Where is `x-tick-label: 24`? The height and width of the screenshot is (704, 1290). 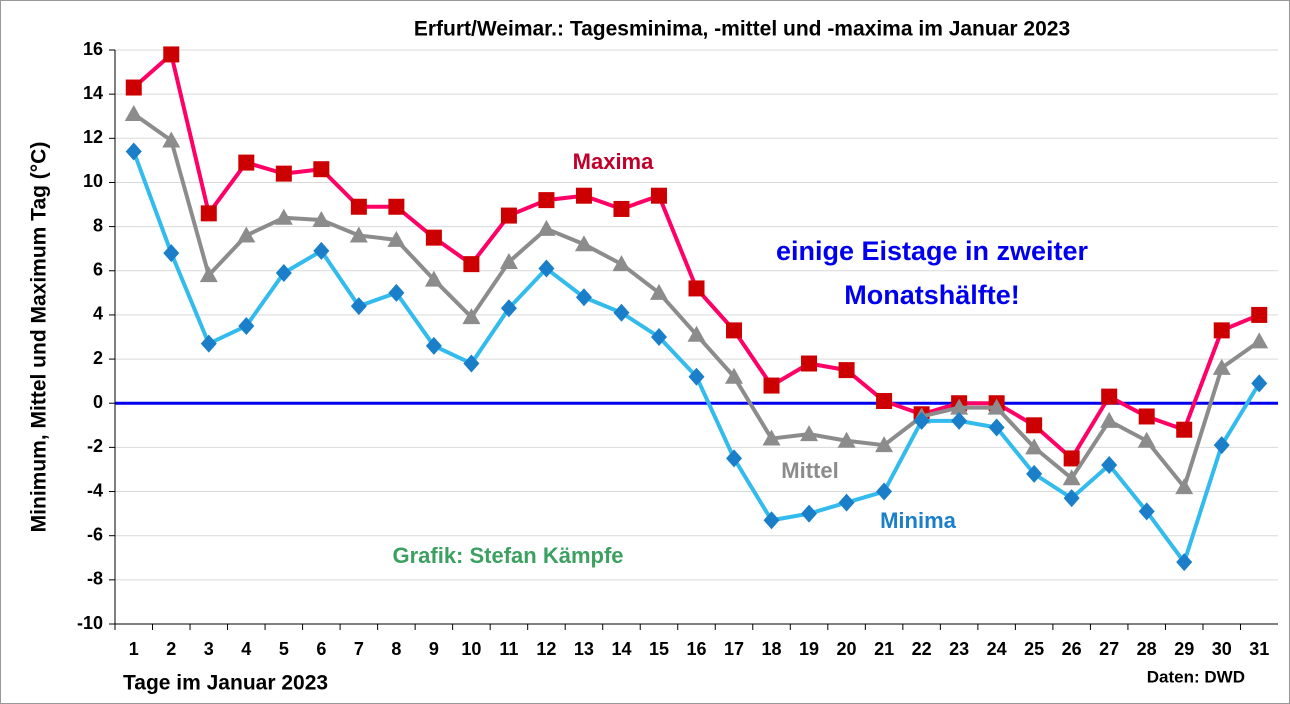
x-tick-label: 24 is located at coordinates (997, 649).